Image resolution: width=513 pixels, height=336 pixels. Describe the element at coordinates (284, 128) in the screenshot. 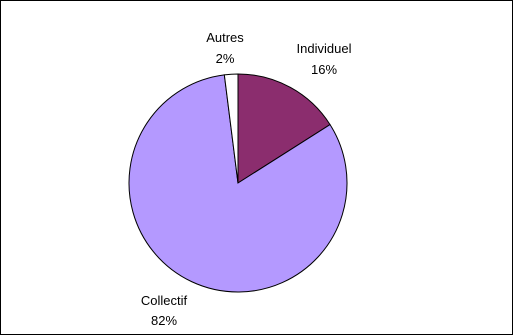

I see `pie-slice-individuel` at that location.